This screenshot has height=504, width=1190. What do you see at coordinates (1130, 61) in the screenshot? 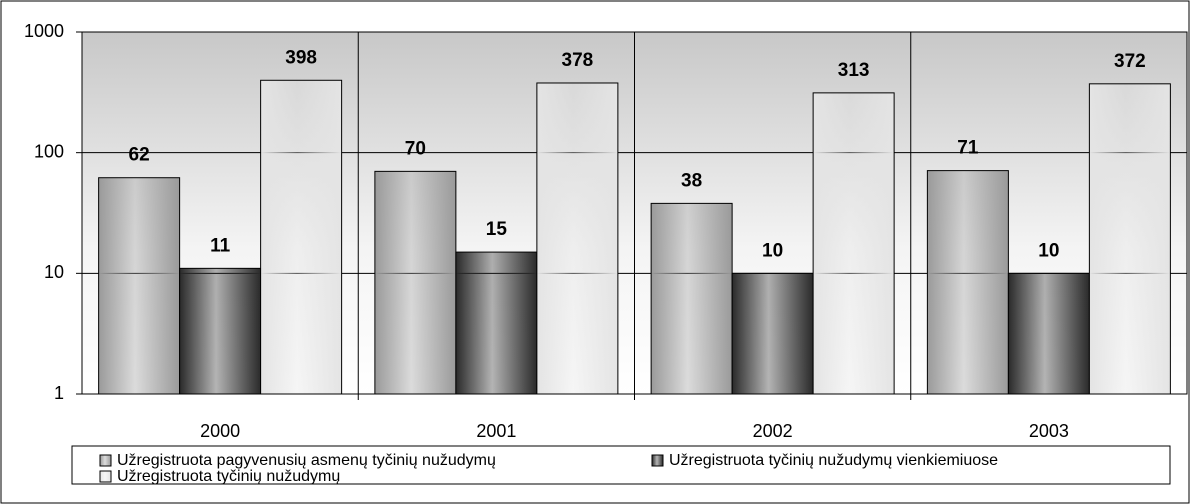
I see `data-label: 372` at bounding box center [1130, 61].